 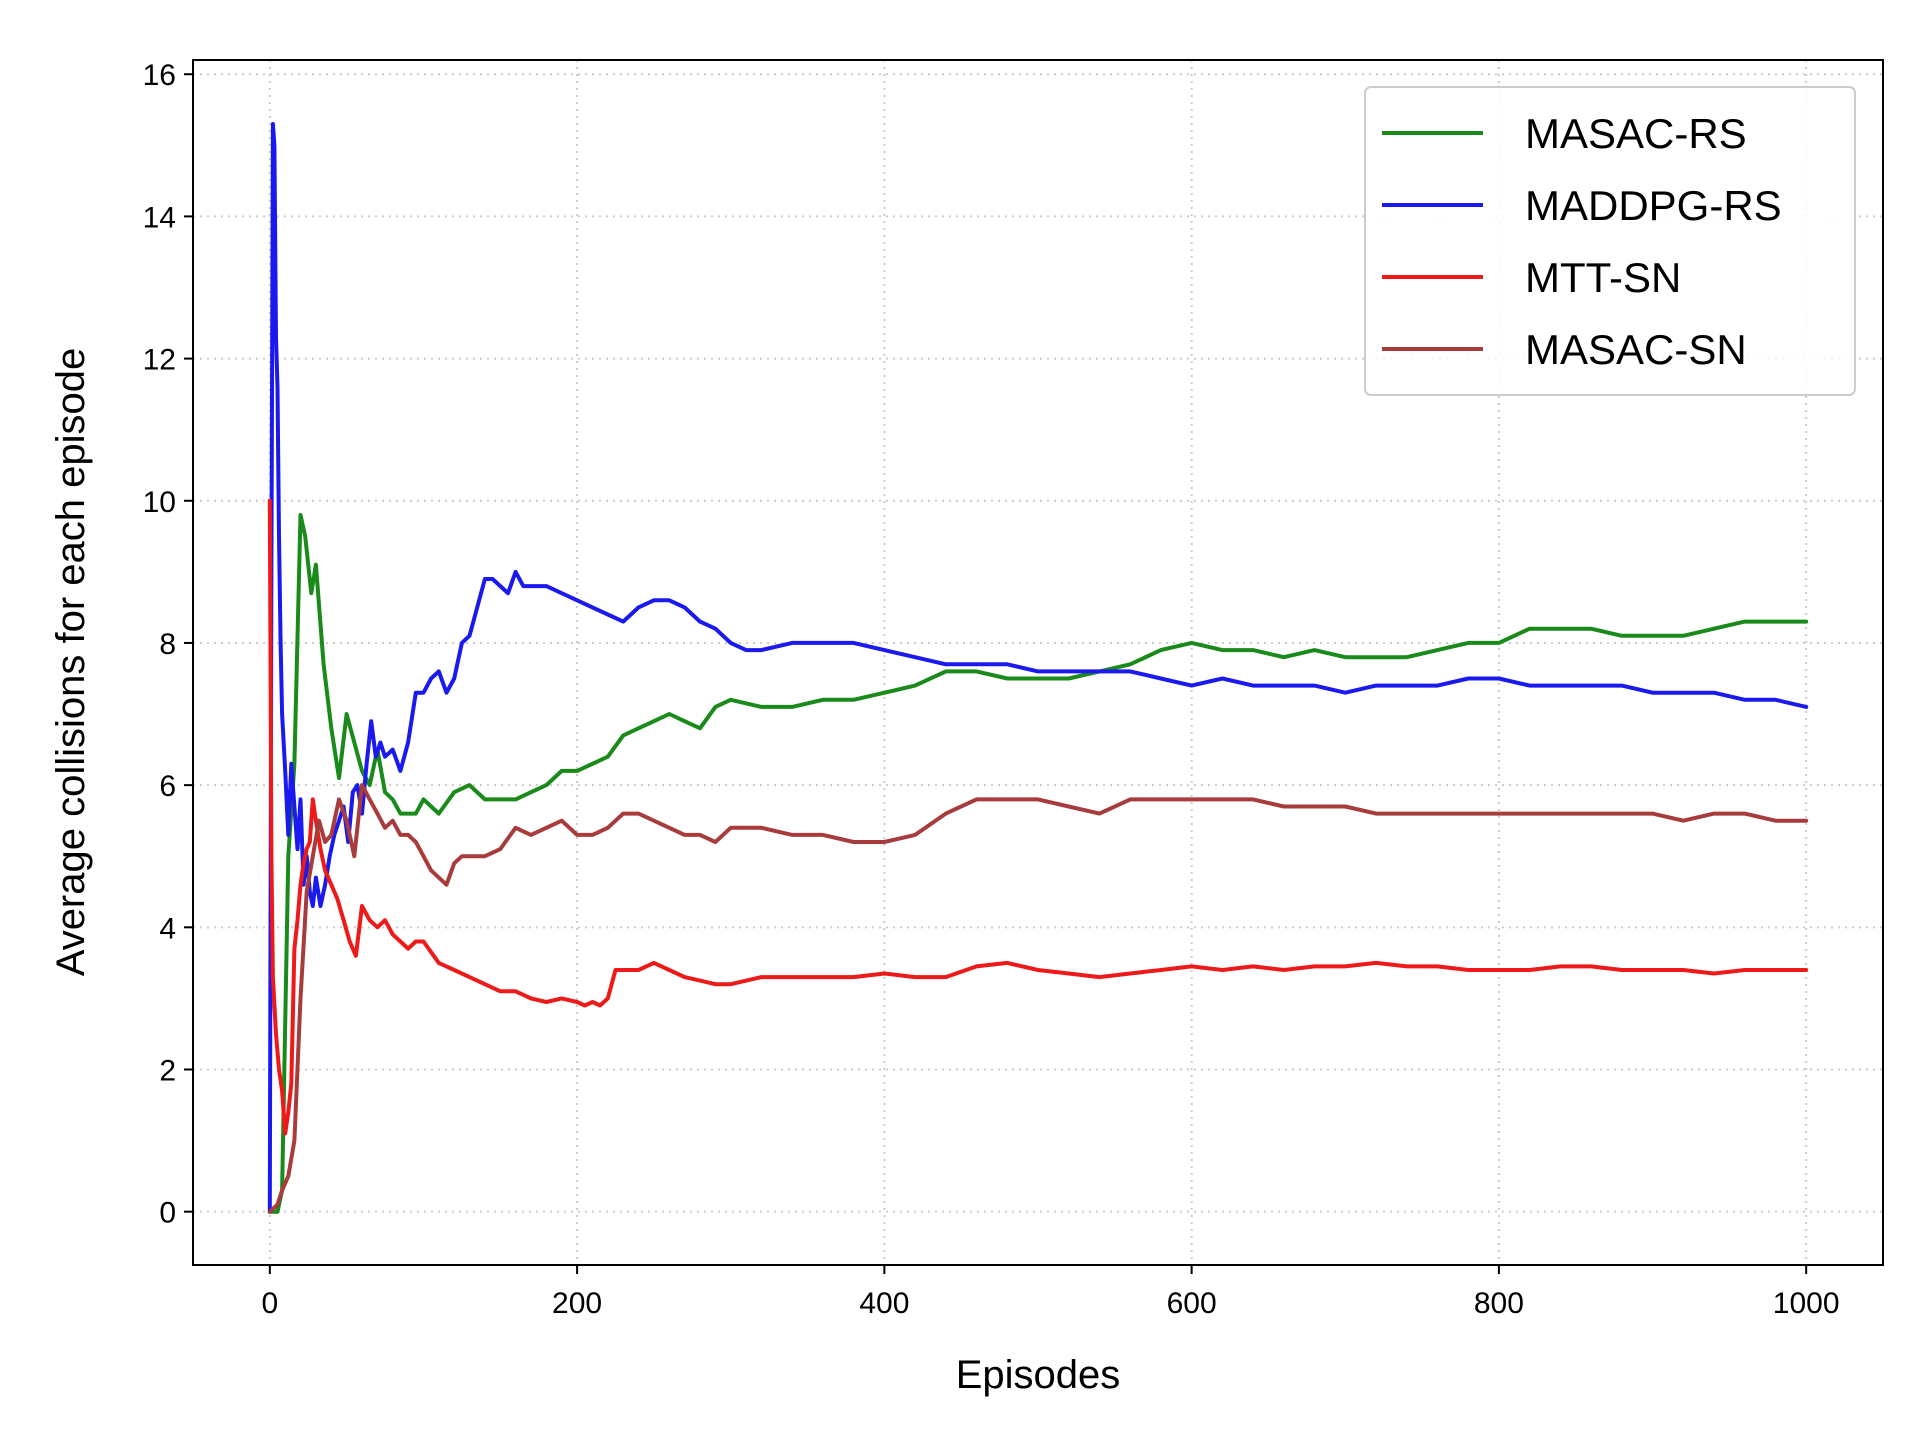 What do you see at coordinates (884, 1303) in the screenshot?
I see `x-tick-label: 400` at bounding box center [884, 1303].